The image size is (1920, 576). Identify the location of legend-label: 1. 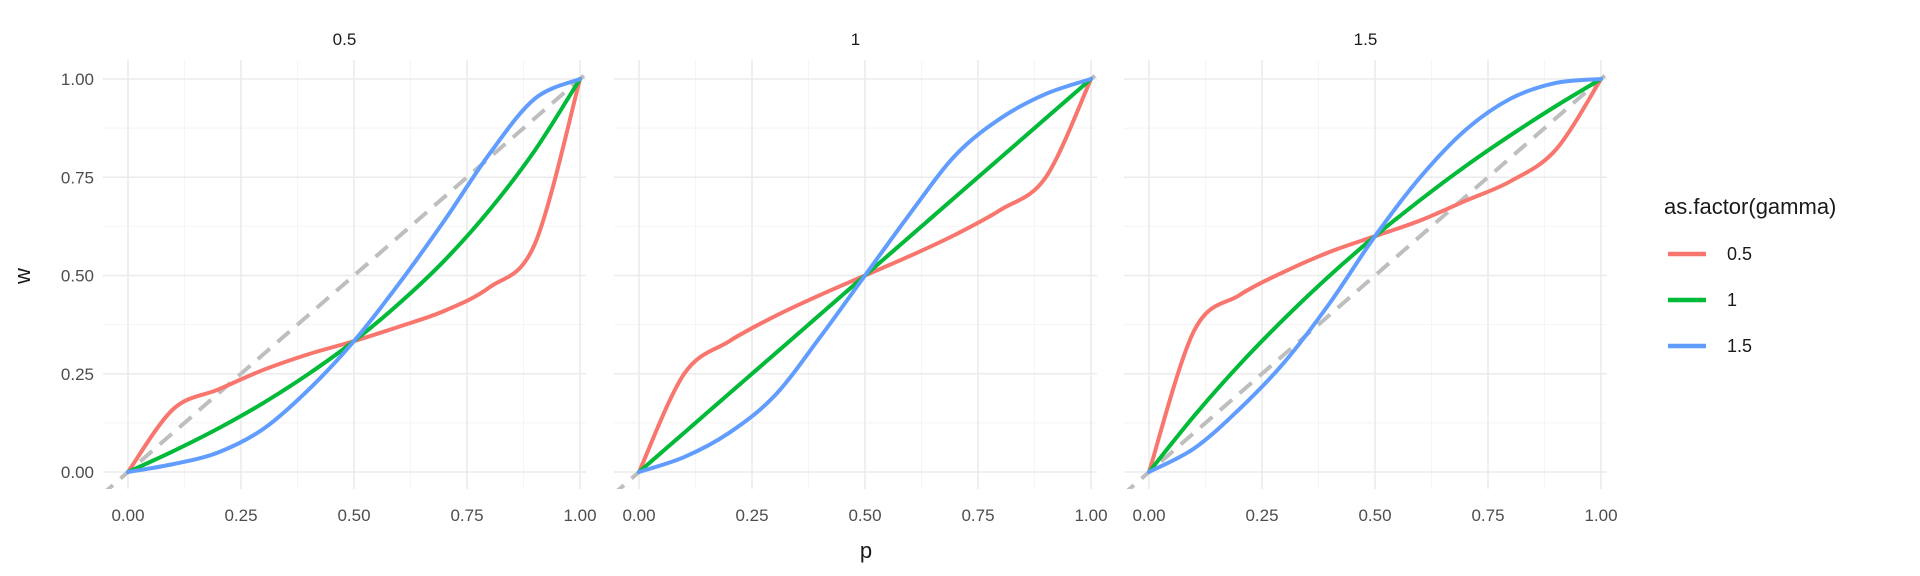
(1732, 300).